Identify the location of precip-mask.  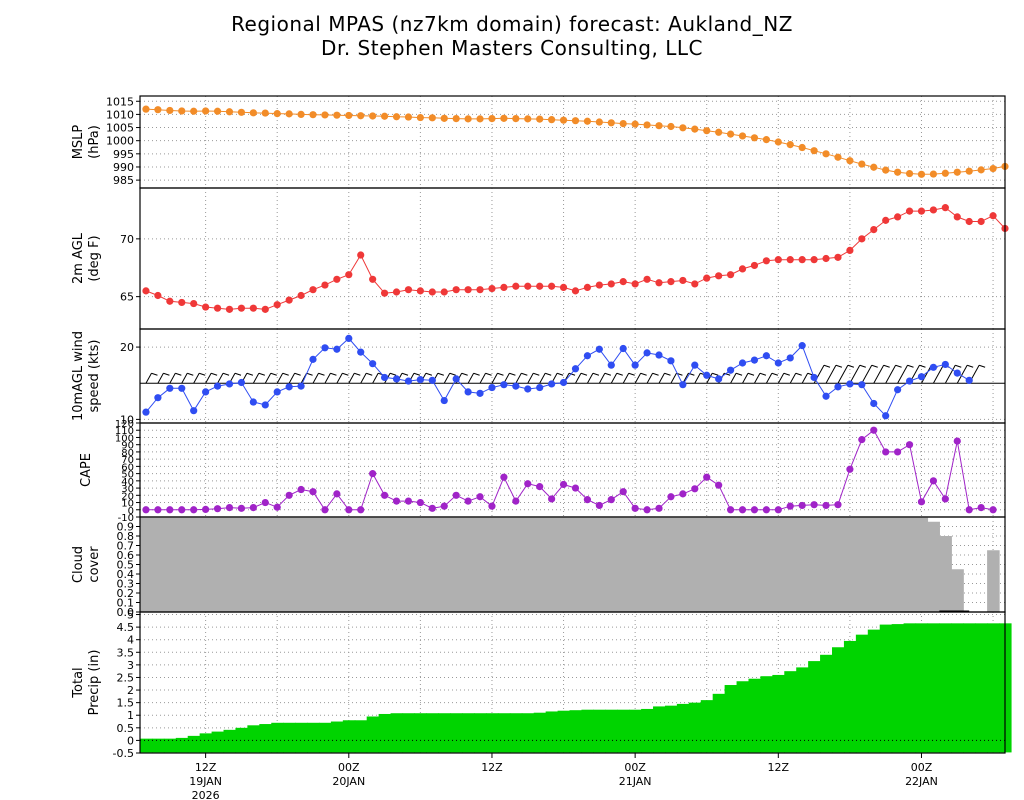
(572, 759).